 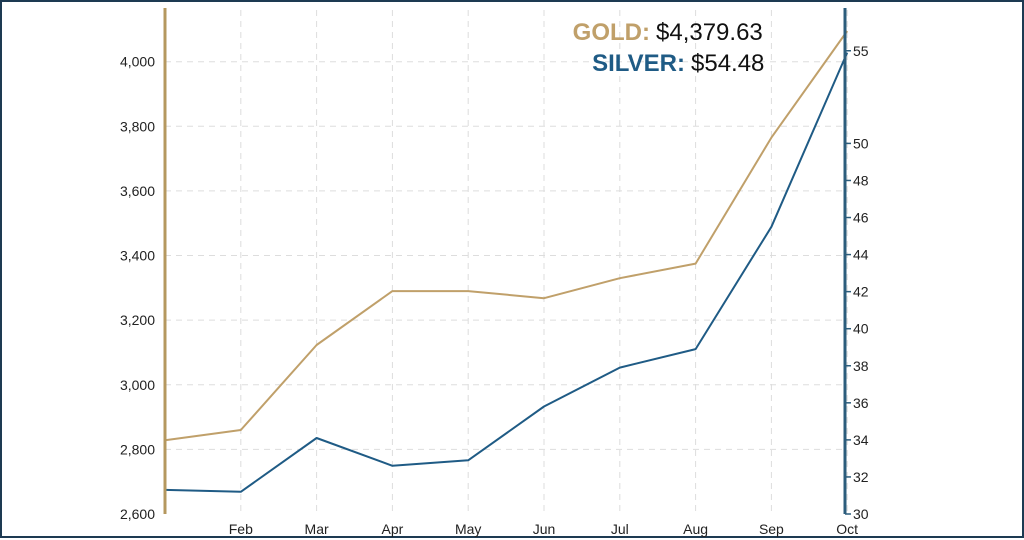 What do you see at coordinates (861, 292) in the screenshot?
I see `y-right-tick-label: 42` at bounding box center [861, 292].